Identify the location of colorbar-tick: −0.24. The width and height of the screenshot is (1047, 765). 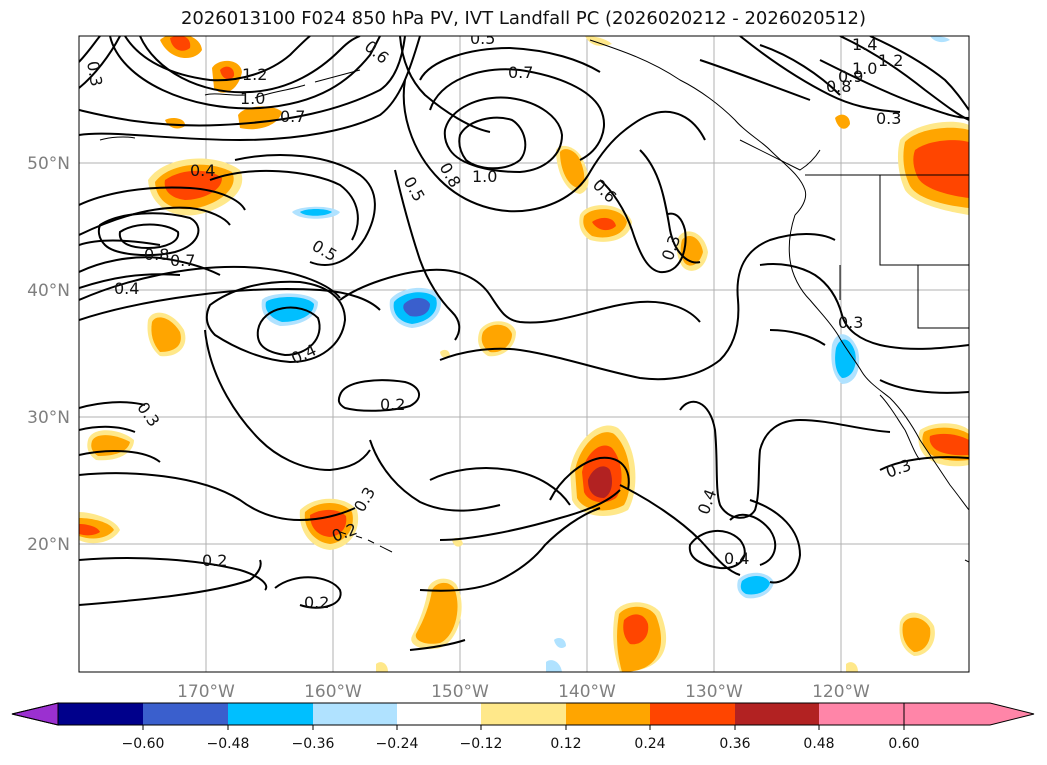
(397, 744).